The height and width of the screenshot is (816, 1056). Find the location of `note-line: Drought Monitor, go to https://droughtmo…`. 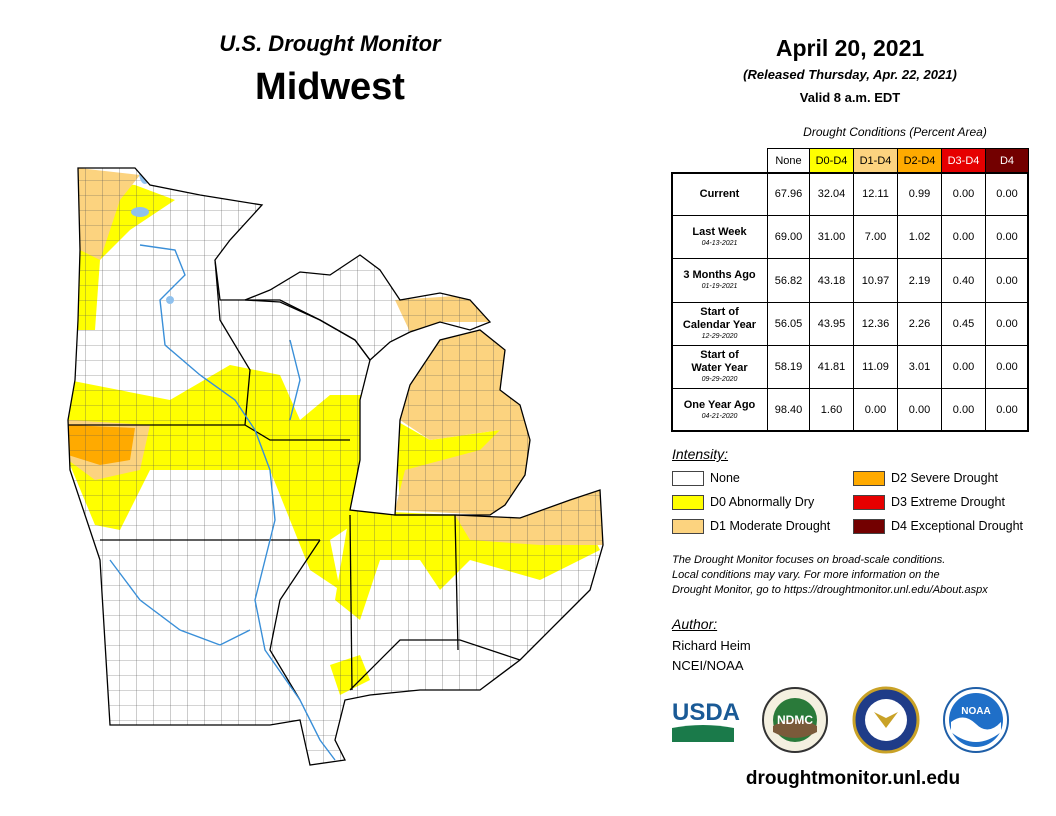

note-line: Drought Monitor, go to https://droughtmo… is located at coordinates (830, 590).